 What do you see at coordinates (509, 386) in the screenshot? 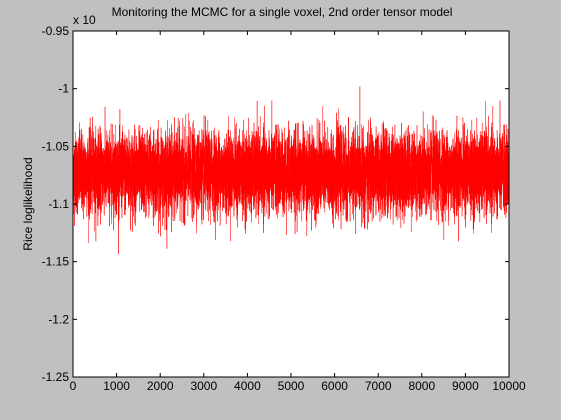
I see `x-tick-label: 10000` at bounding box center [509, 386].